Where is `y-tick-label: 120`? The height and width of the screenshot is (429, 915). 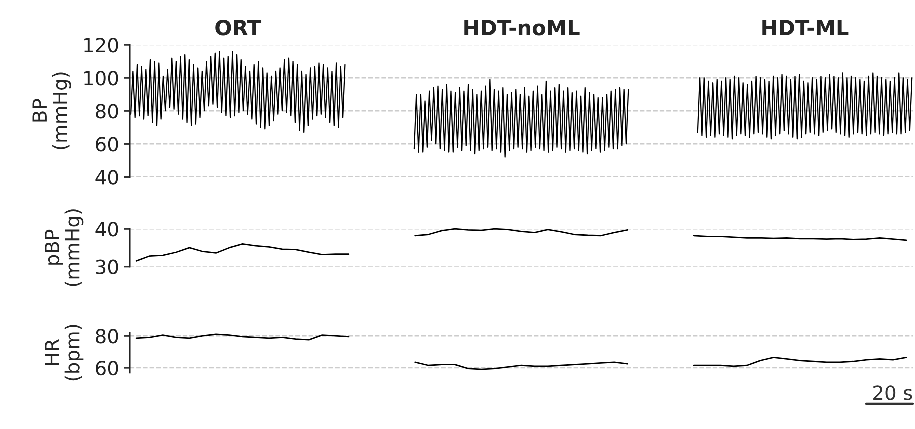
y-tick-label: 120 is located at coordinates (101, 45).